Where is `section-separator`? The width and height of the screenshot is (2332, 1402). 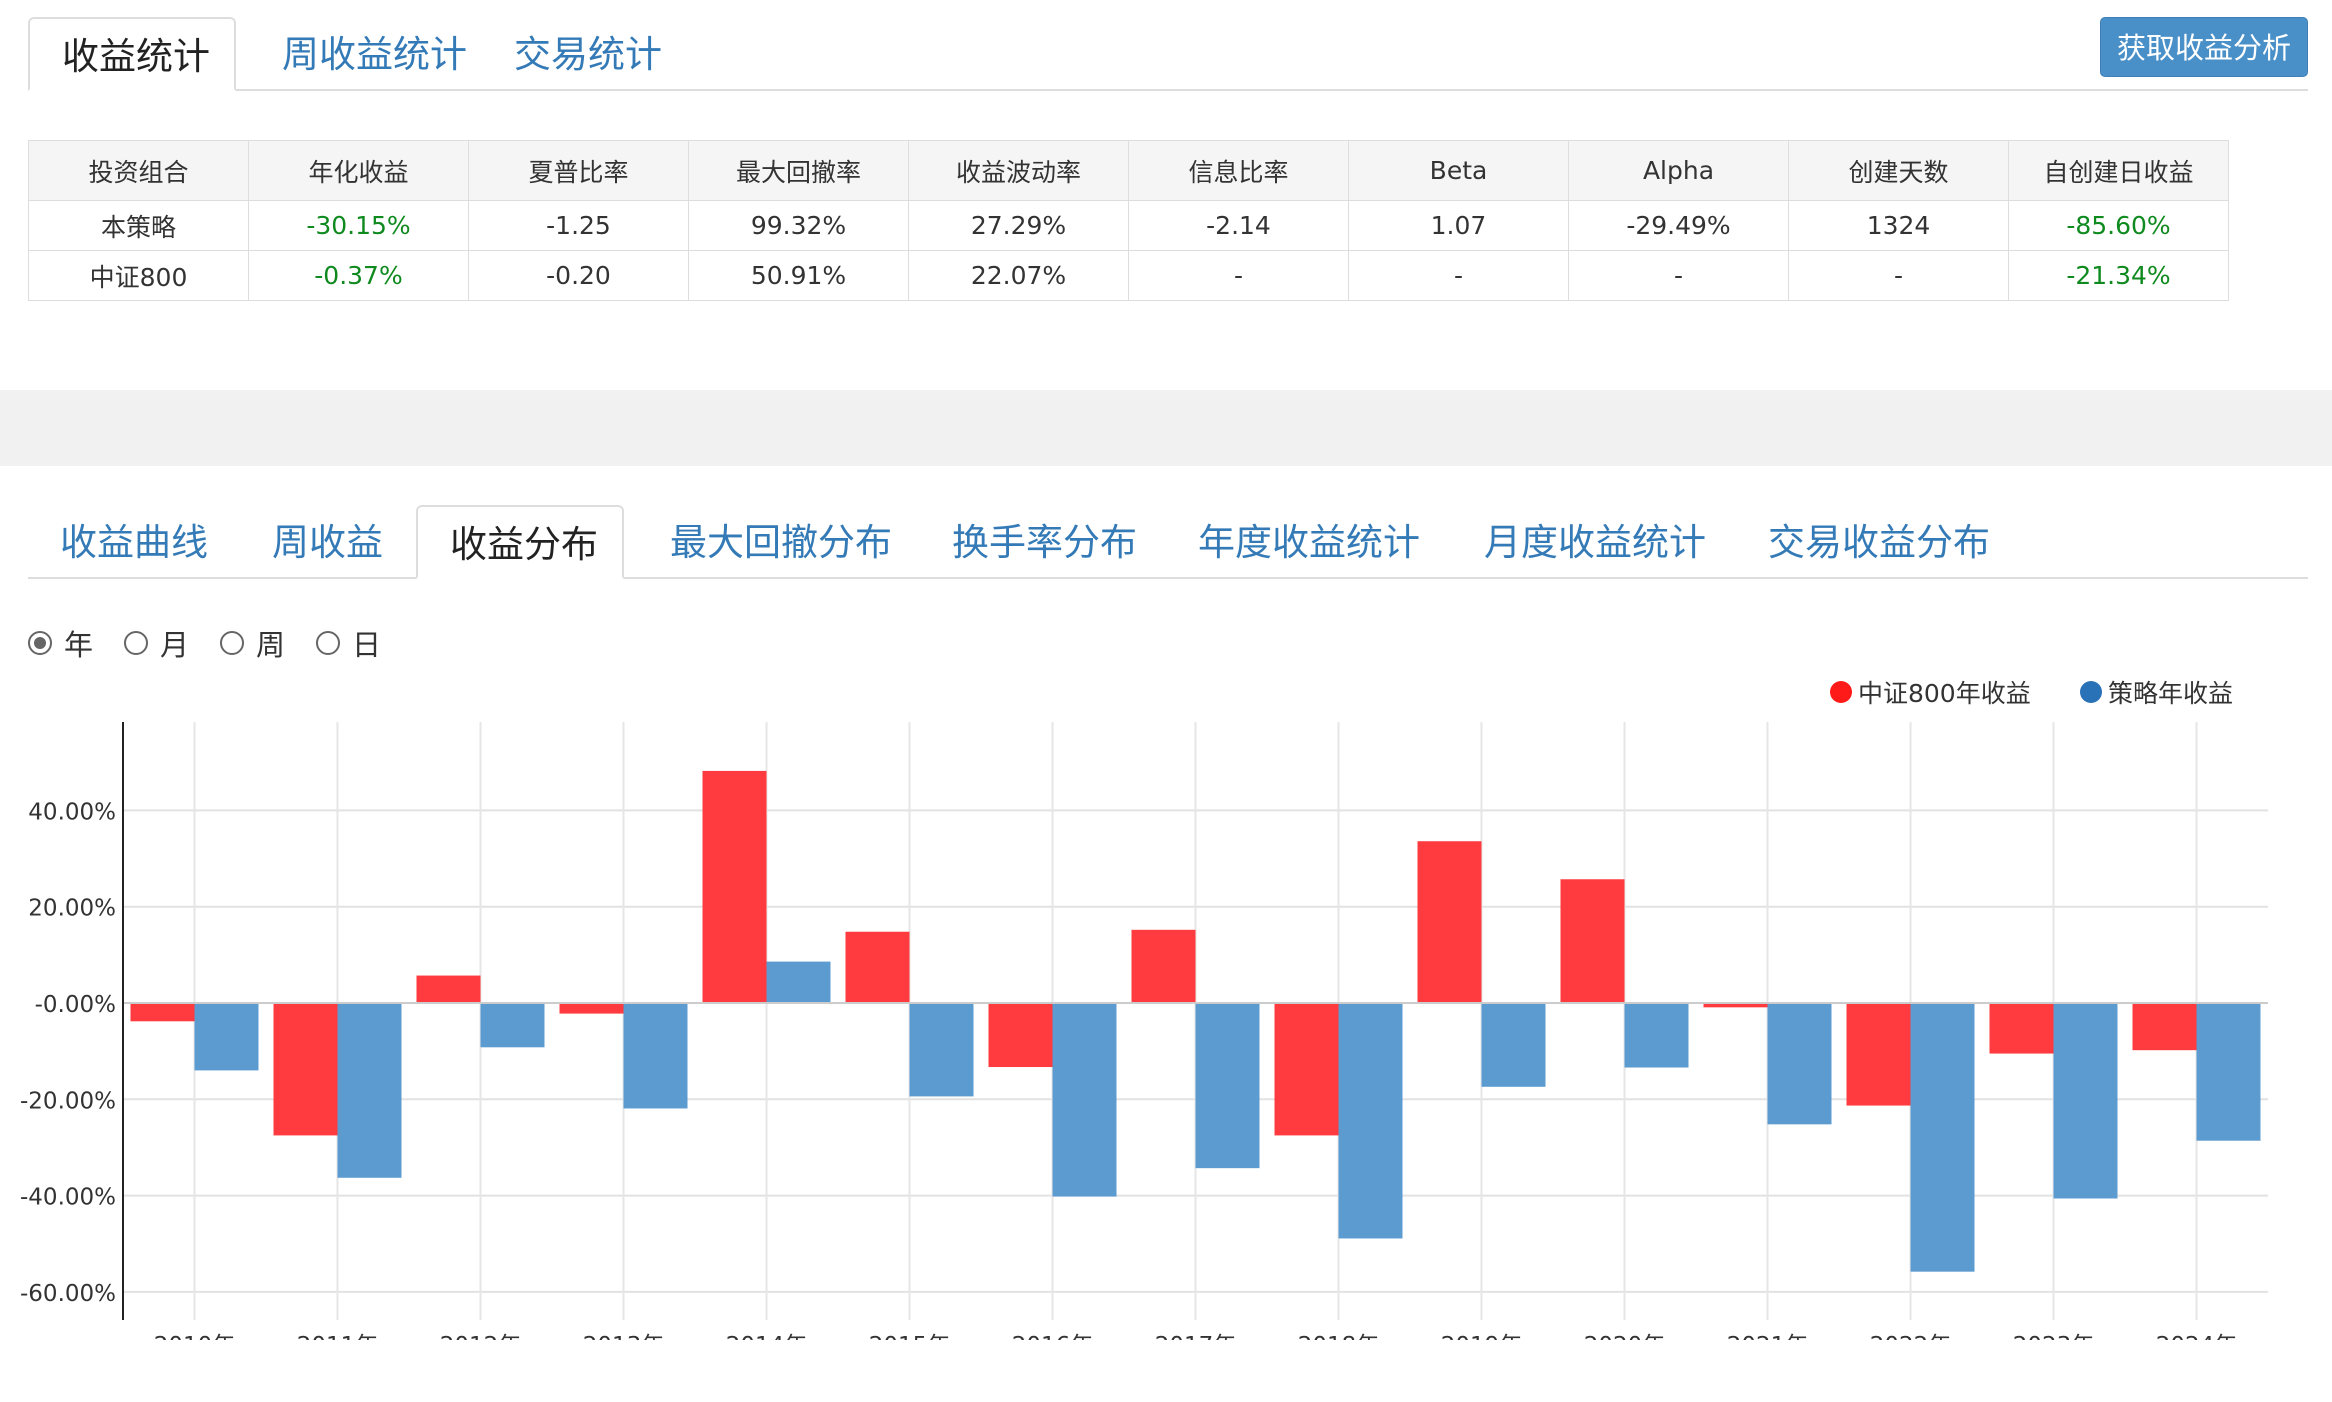
section-separator is located at coordinates (1166, 428).